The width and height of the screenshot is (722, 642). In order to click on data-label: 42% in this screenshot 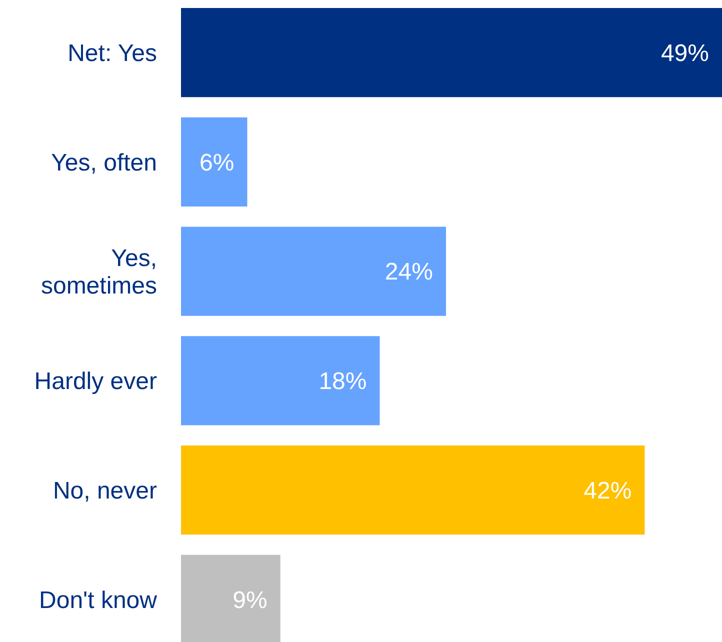, I will do `click(608, 490)`.